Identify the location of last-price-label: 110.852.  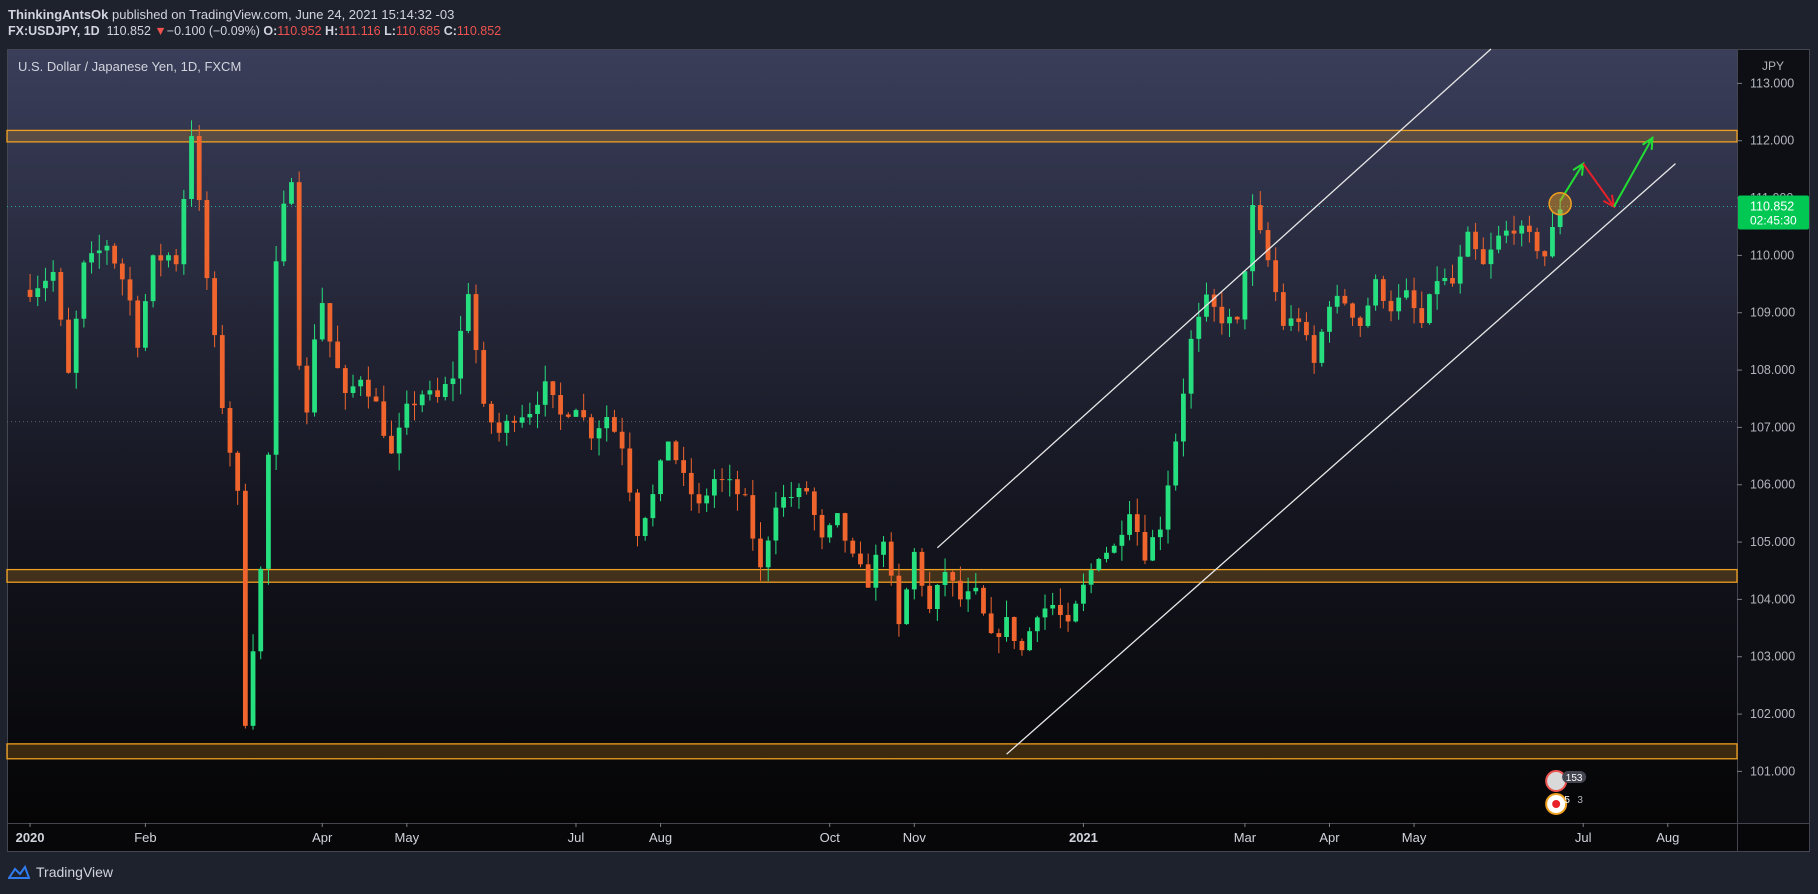
(1772, 207).